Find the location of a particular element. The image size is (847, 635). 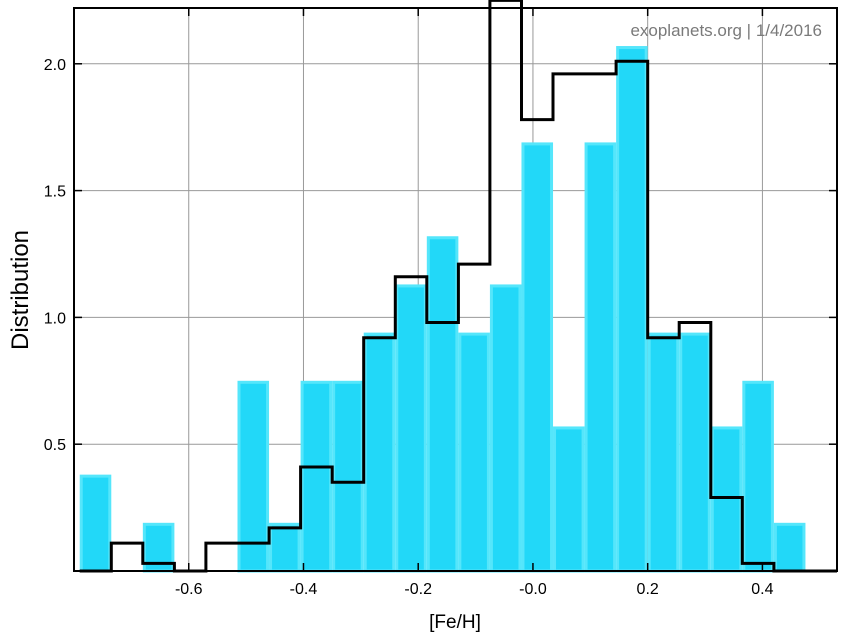

x-tick-label: -0.0 is located at coordinates (533, 589).